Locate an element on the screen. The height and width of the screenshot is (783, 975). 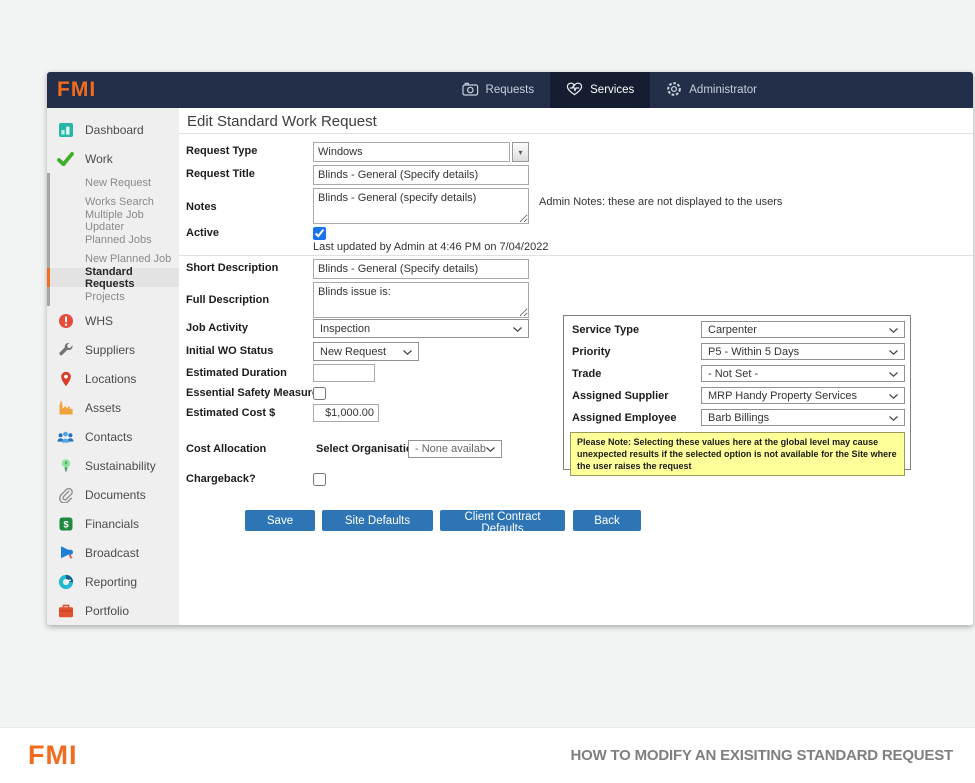
sidebar-item-label: Documents is located at coordinates (115, 494).